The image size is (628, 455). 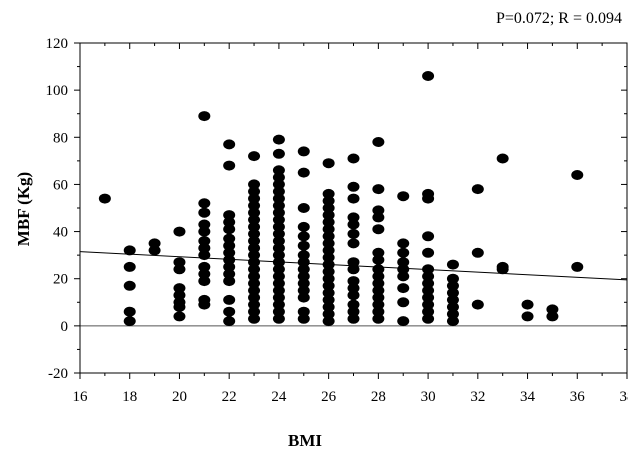 What do you see at coordinates (624, 397) in the screenshot?
I see `x-tick-label: 38` at bounding box center [624, 397].